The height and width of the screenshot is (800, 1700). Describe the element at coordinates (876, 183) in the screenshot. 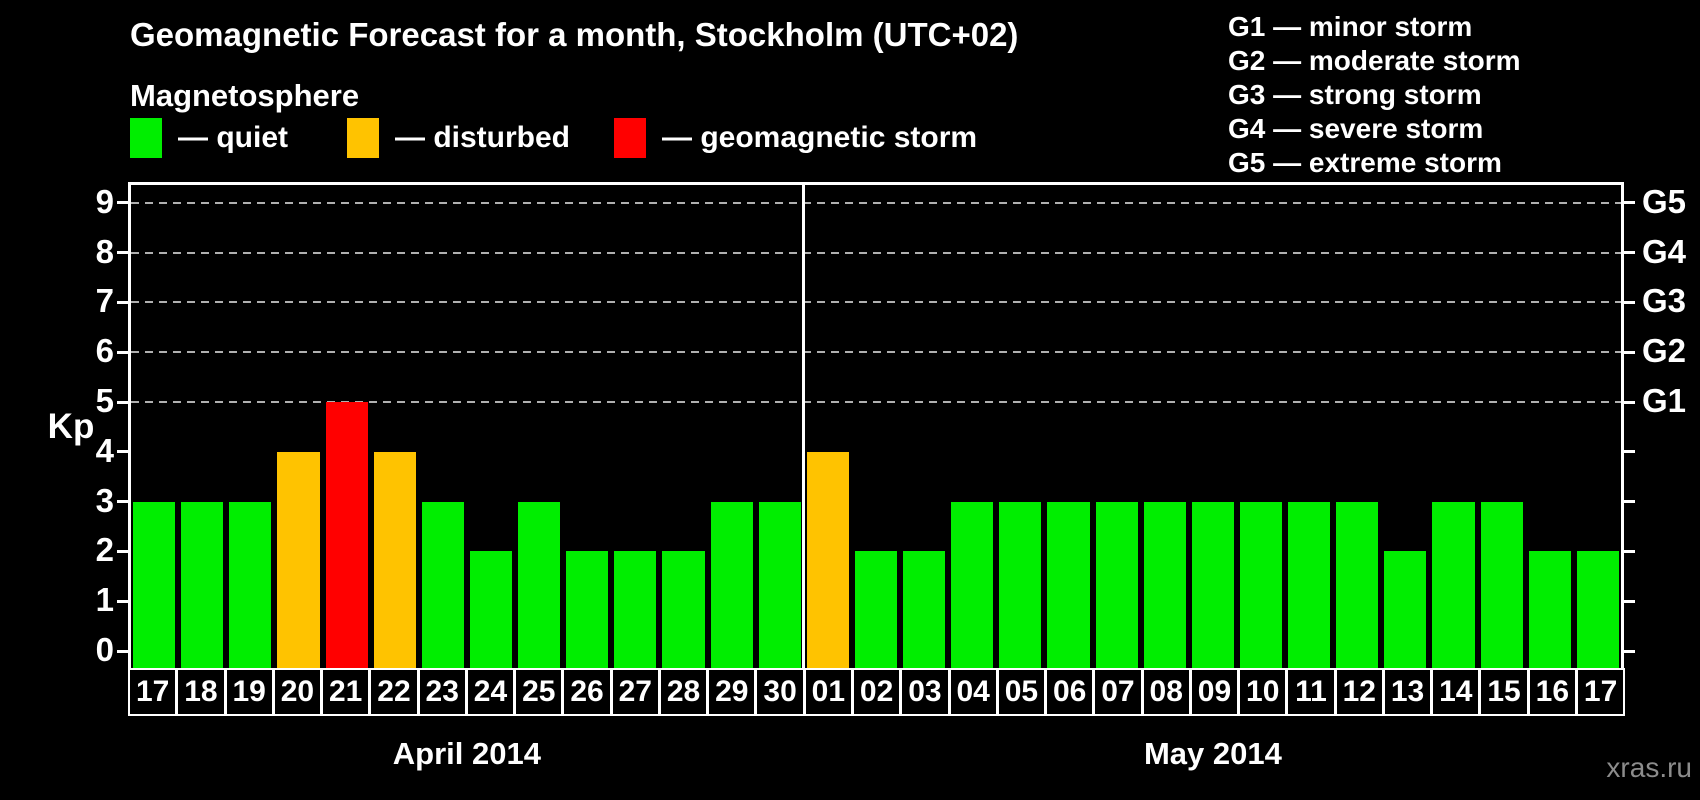

I see `plot-top-border` at that location.